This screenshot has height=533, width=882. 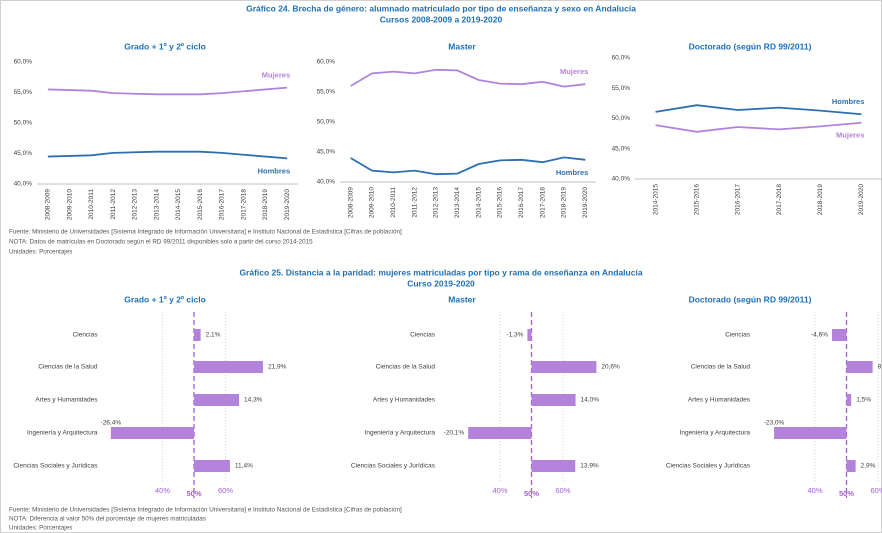 I want to click on value-label: 14,3%, so click(x=253, y=400).